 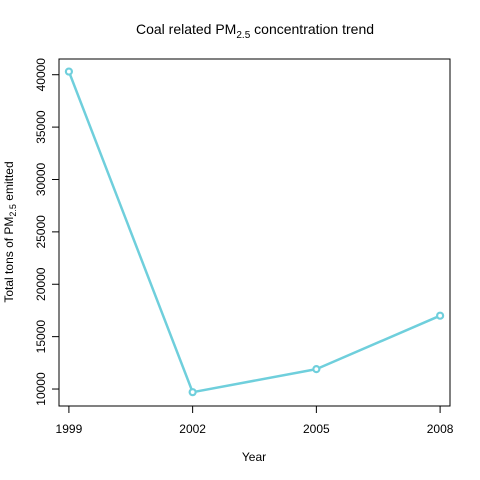 I want to click on chart-title-subscript: 2.5, so click(x=243, y=35).